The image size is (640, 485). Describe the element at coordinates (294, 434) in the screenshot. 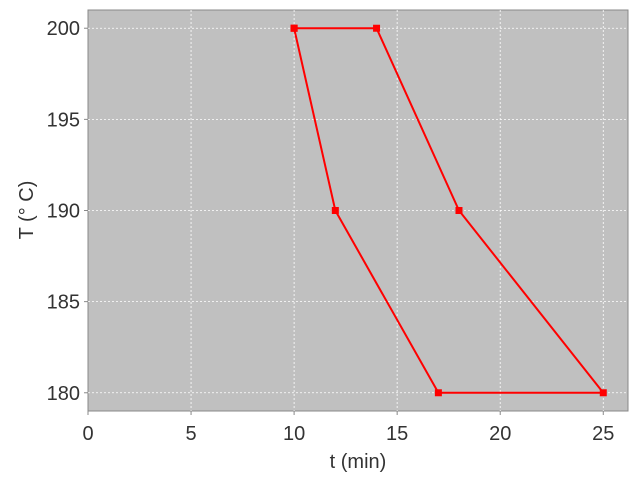

I see `x-tick-label: 10` at that location.